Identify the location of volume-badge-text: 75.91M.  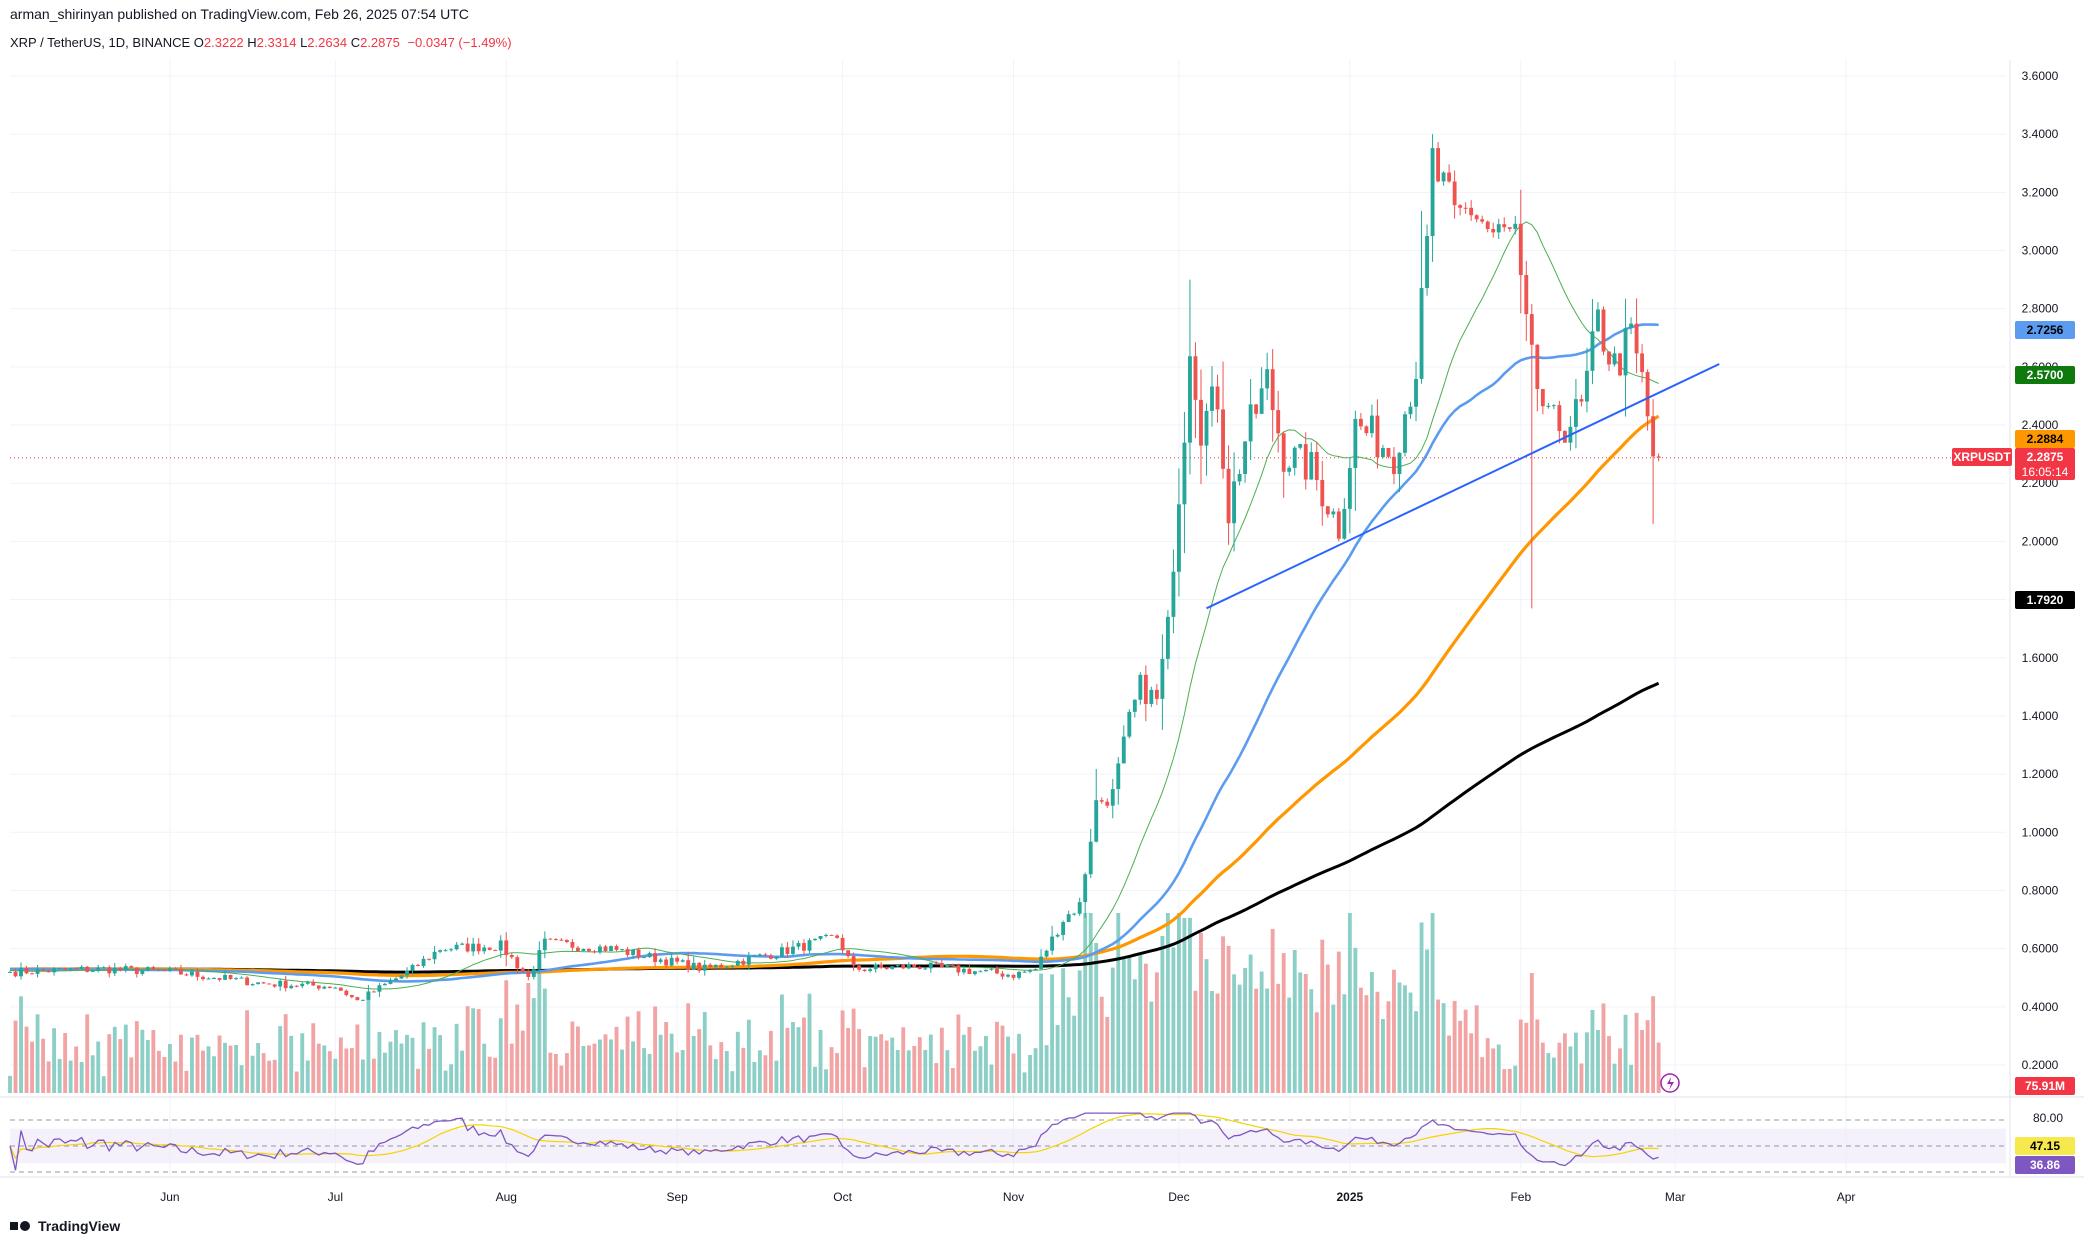
(2045, 1086).